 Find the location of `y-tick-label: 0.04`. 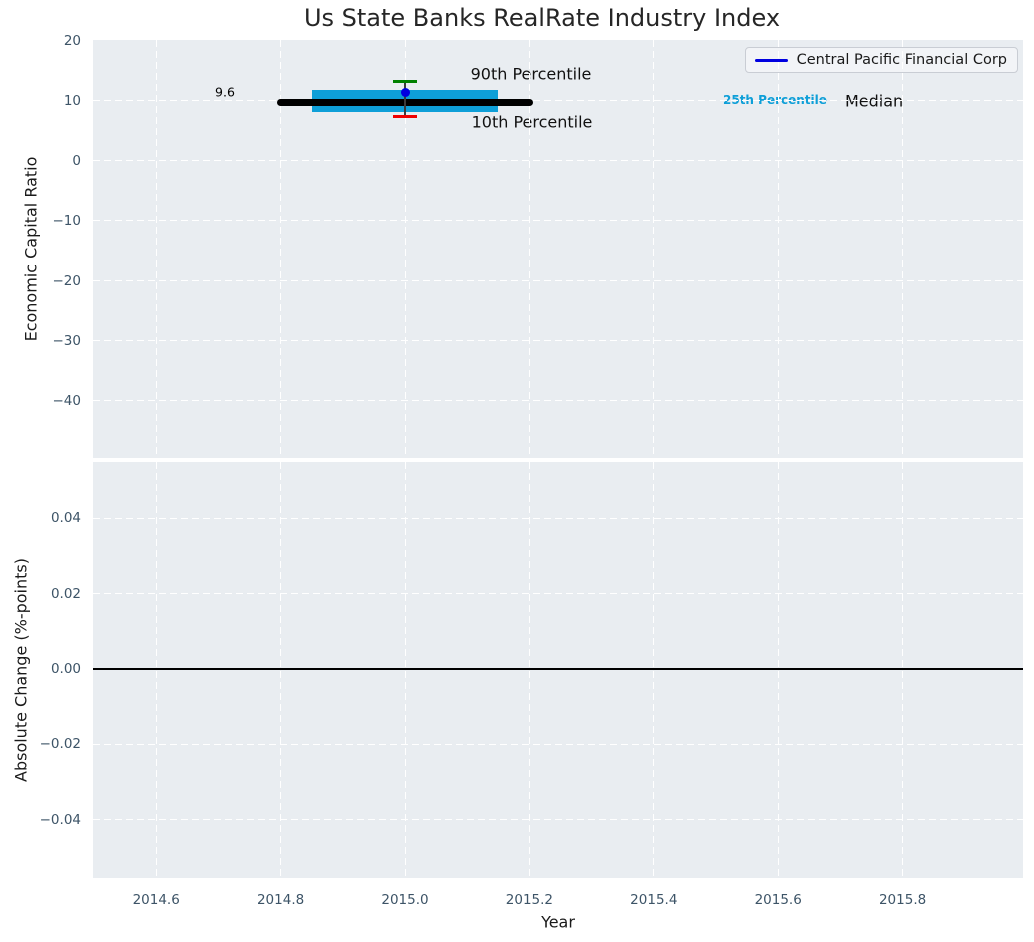

y-tick-label: 0.04 is located at coordinates (65, 518).